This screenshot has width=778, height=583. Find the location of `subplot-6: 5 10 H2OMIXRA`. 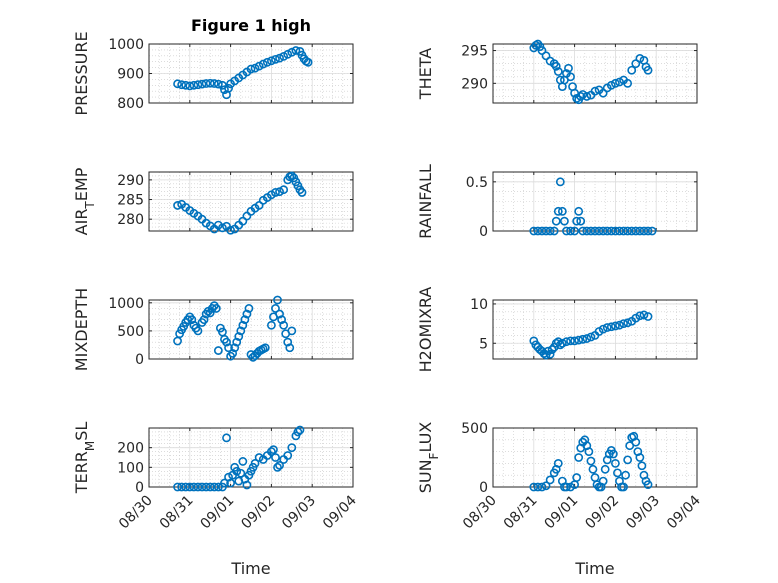

subplot-6: 5 10 H2OMIXRA is located at coordinates (557, 330).